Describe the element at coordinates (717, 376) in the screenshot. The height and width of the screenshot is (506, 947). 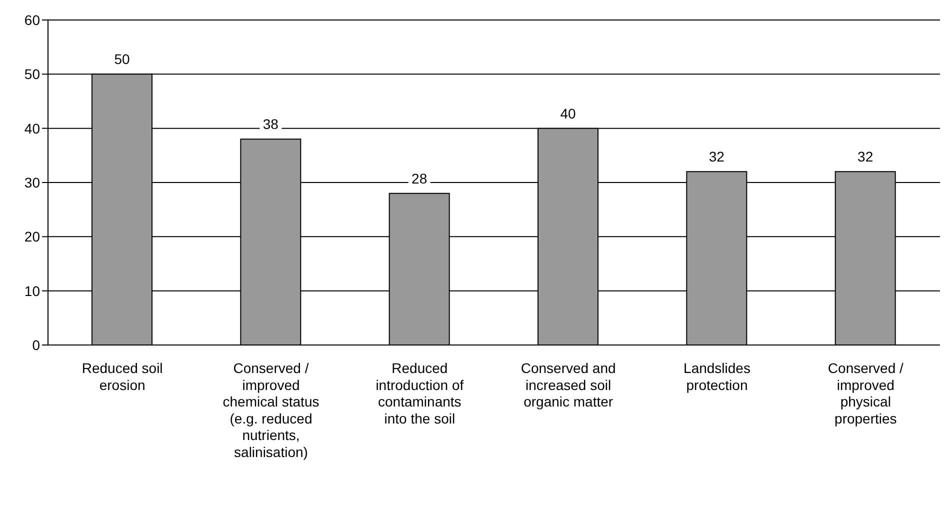
I see `x-tick-label: Landslides protection` at that location.